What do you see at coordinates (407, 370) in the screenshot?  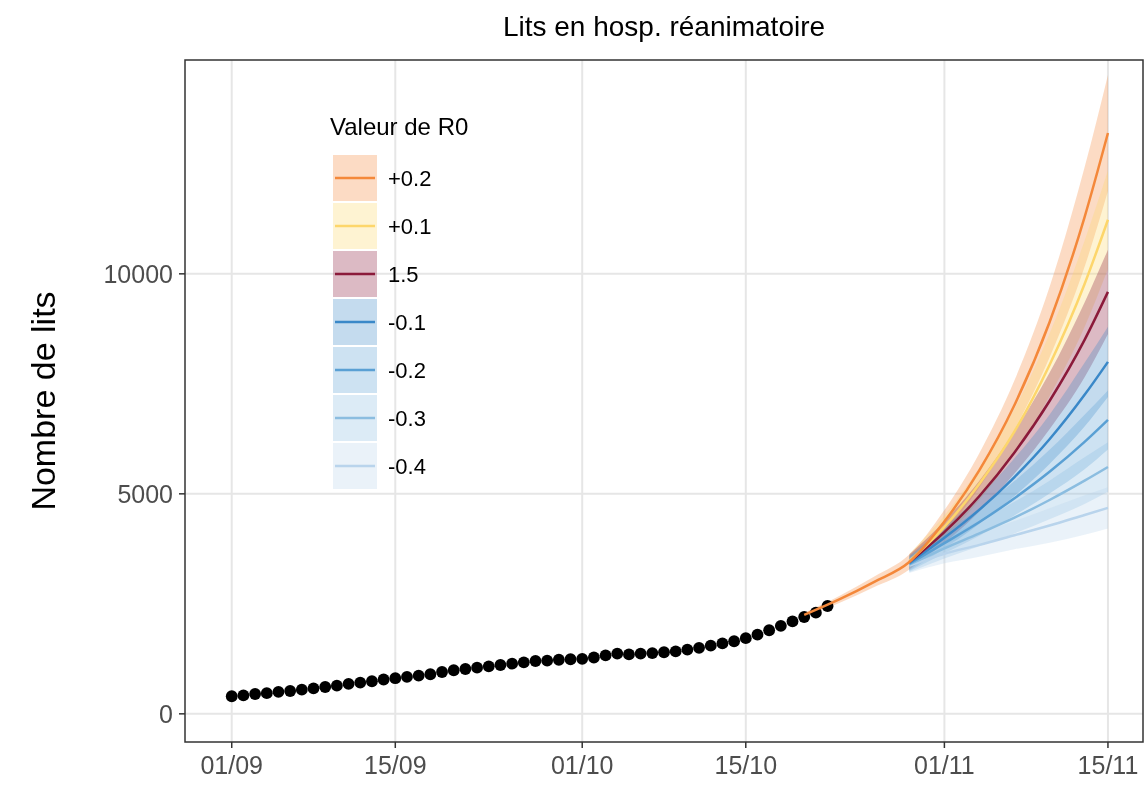 I see `legend-label: -0.2` at bounding box center [407, 370].